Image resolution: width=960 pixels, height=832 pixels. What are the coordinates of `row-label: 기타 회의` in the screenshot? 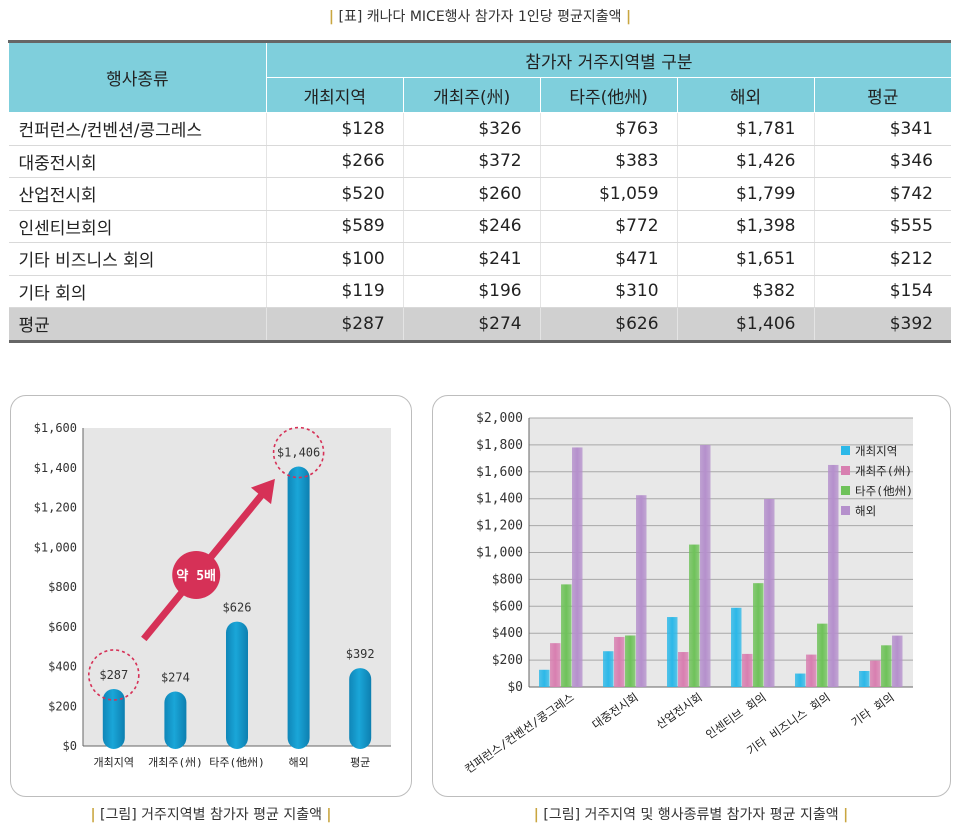 It's located at (137, 291).